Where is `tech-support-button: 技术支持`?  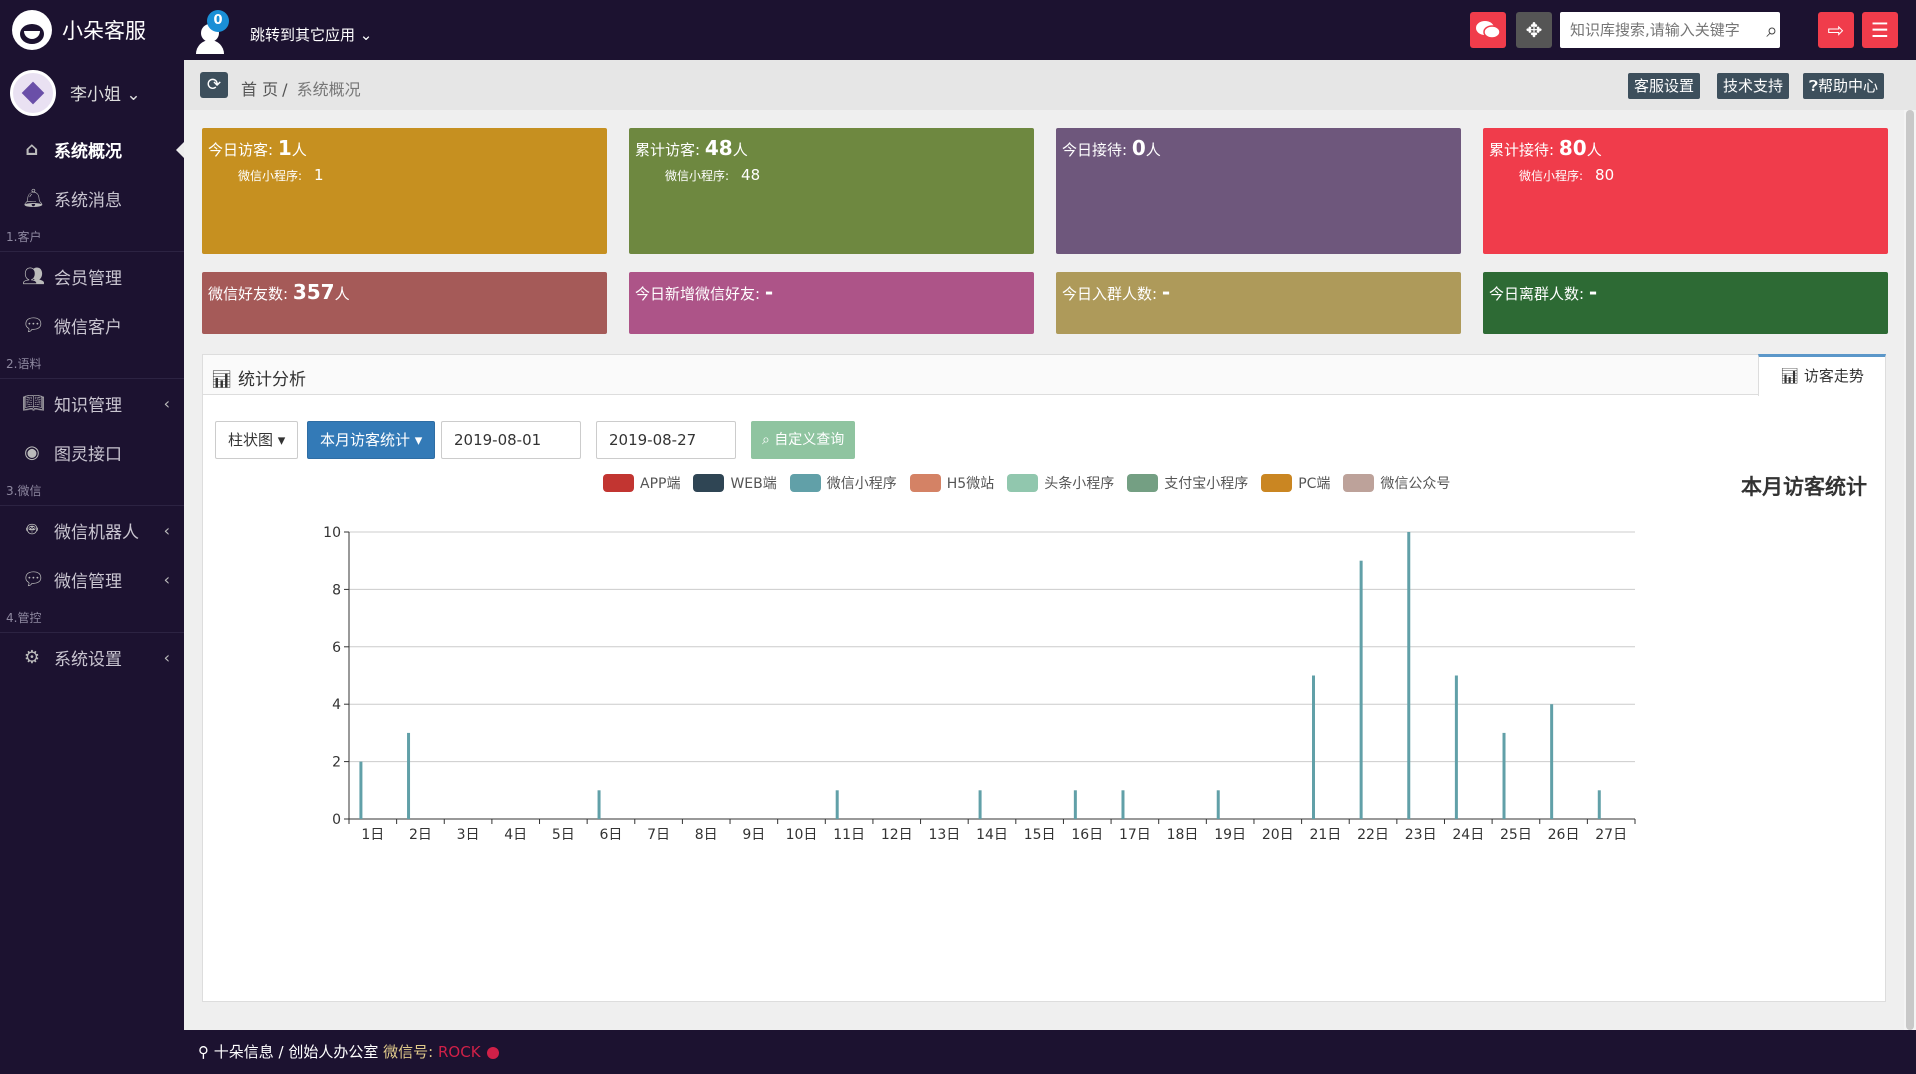 tech-support-button: 技术支持 is located at coordinates (1753, 86).